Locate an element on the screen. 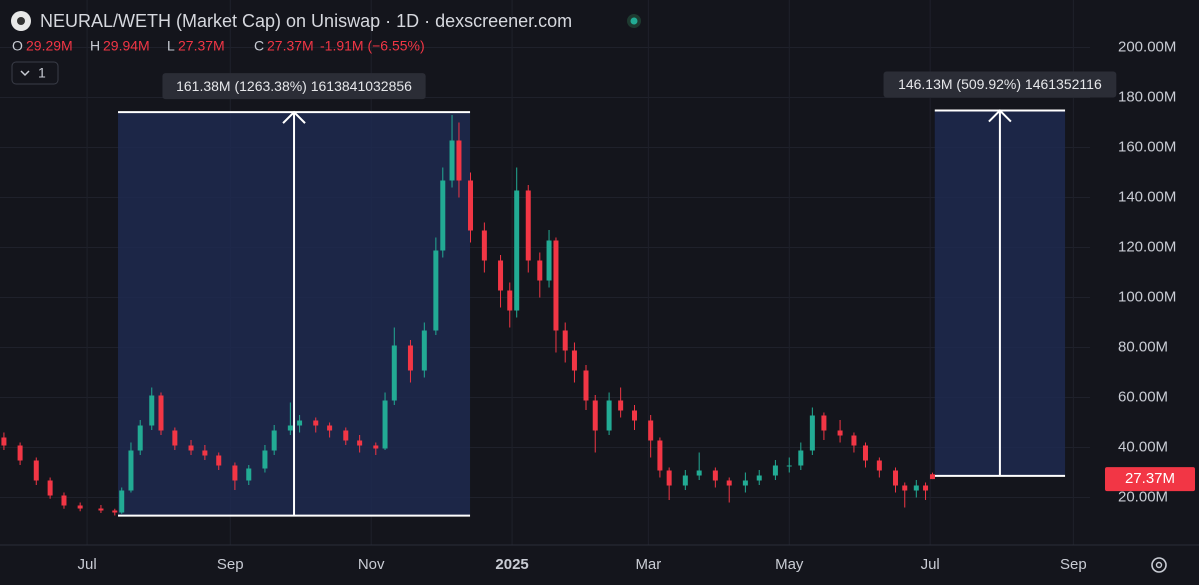 The image size is (1199, 585). y-tick-label: 140.00M is located at coordinates (1147, 196).